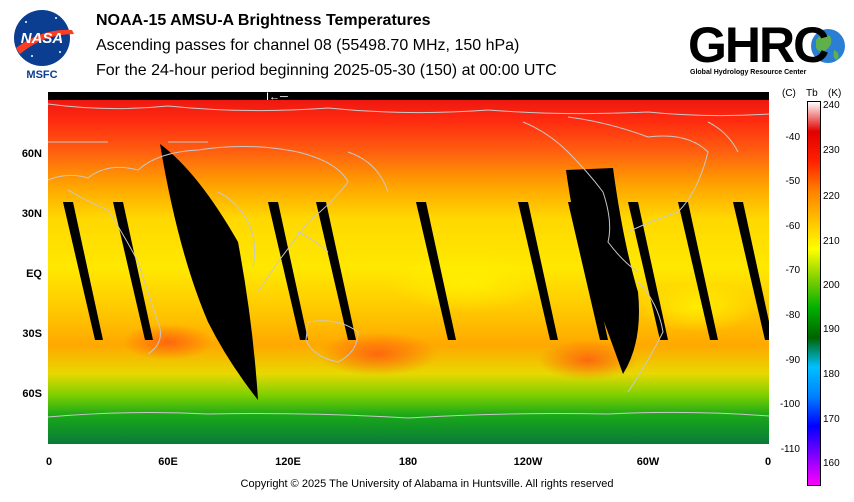 The image size is (854, 502). What do you see at coordinates (789, 404) in the screenshot?
I see `celsius-tick-minus100: -100` at bounding box center [789, 404].